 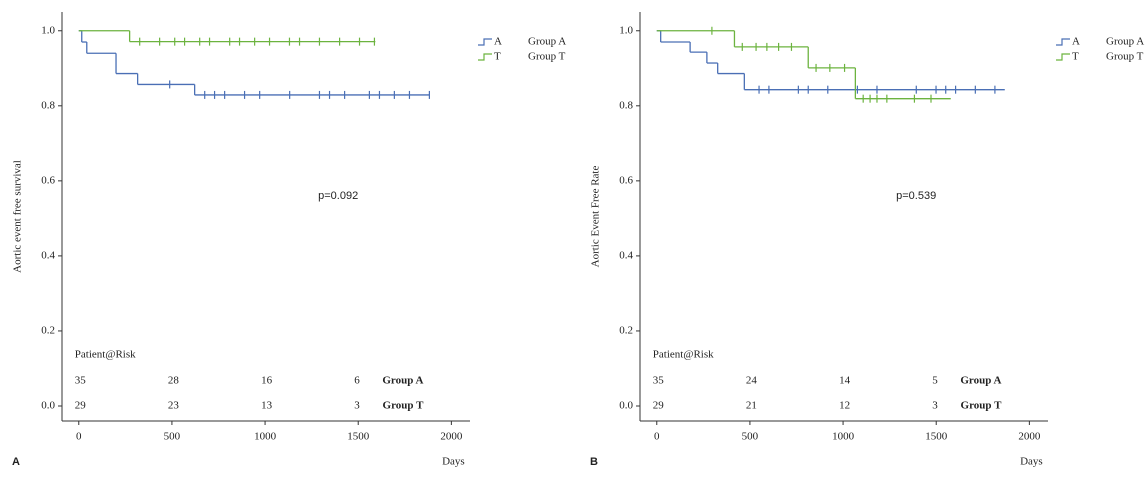 What do you see at coordinates (16, 462) in the screenshot?
I see `panel-label: A` at bounding box center [16, 462].